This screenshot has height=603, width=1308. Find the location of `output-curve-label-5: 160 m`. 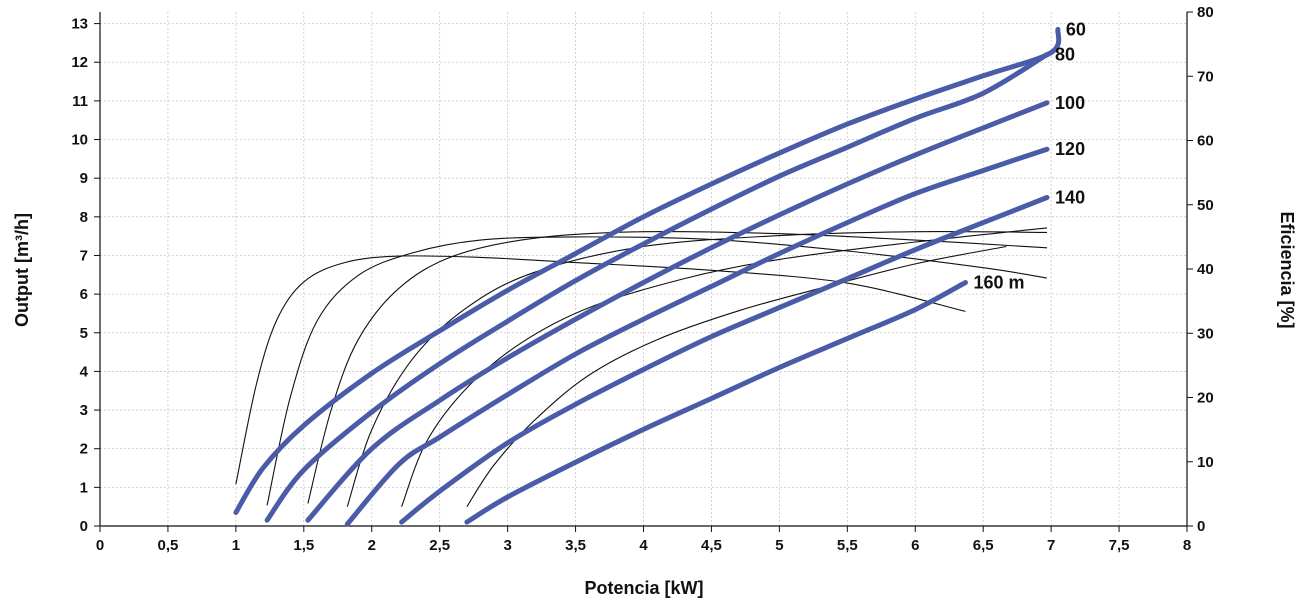

output-curve-label-5: 160 m is located at coordinates (999, 283).